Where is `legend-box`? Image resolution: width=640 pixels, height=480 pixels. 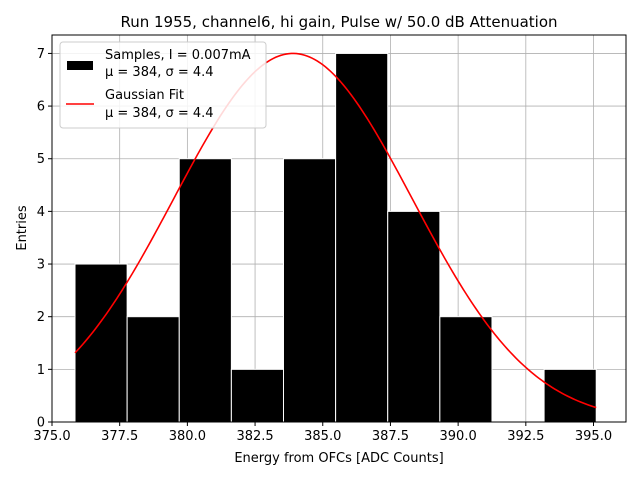 legend-box is located at coordinates (163, 85).